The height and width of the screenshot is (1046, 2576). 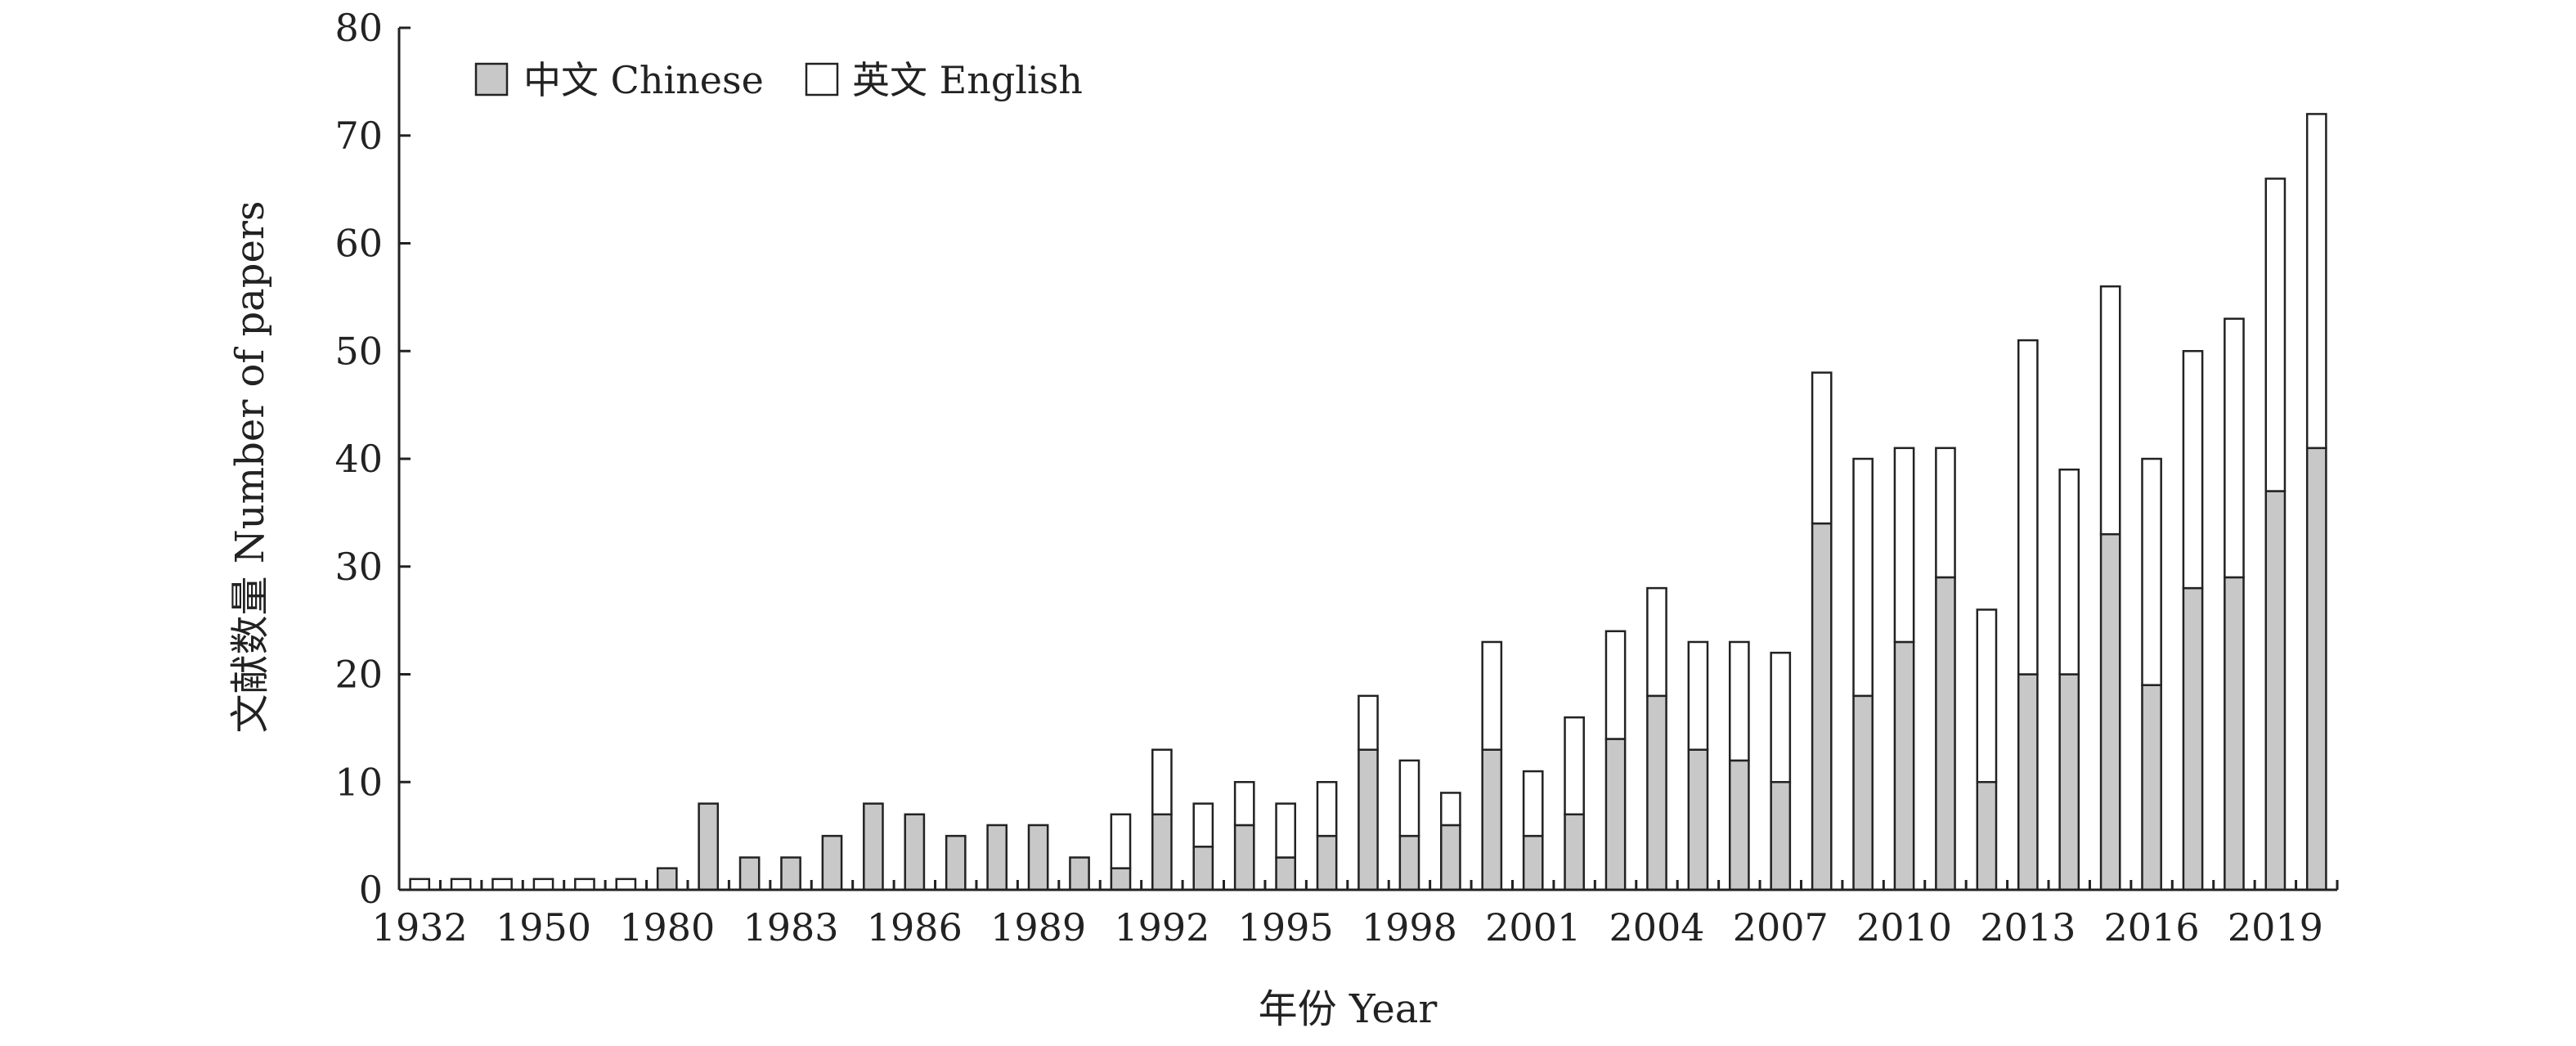 I want to click on x-tick-label: 1950, so click(x=543, y=927).